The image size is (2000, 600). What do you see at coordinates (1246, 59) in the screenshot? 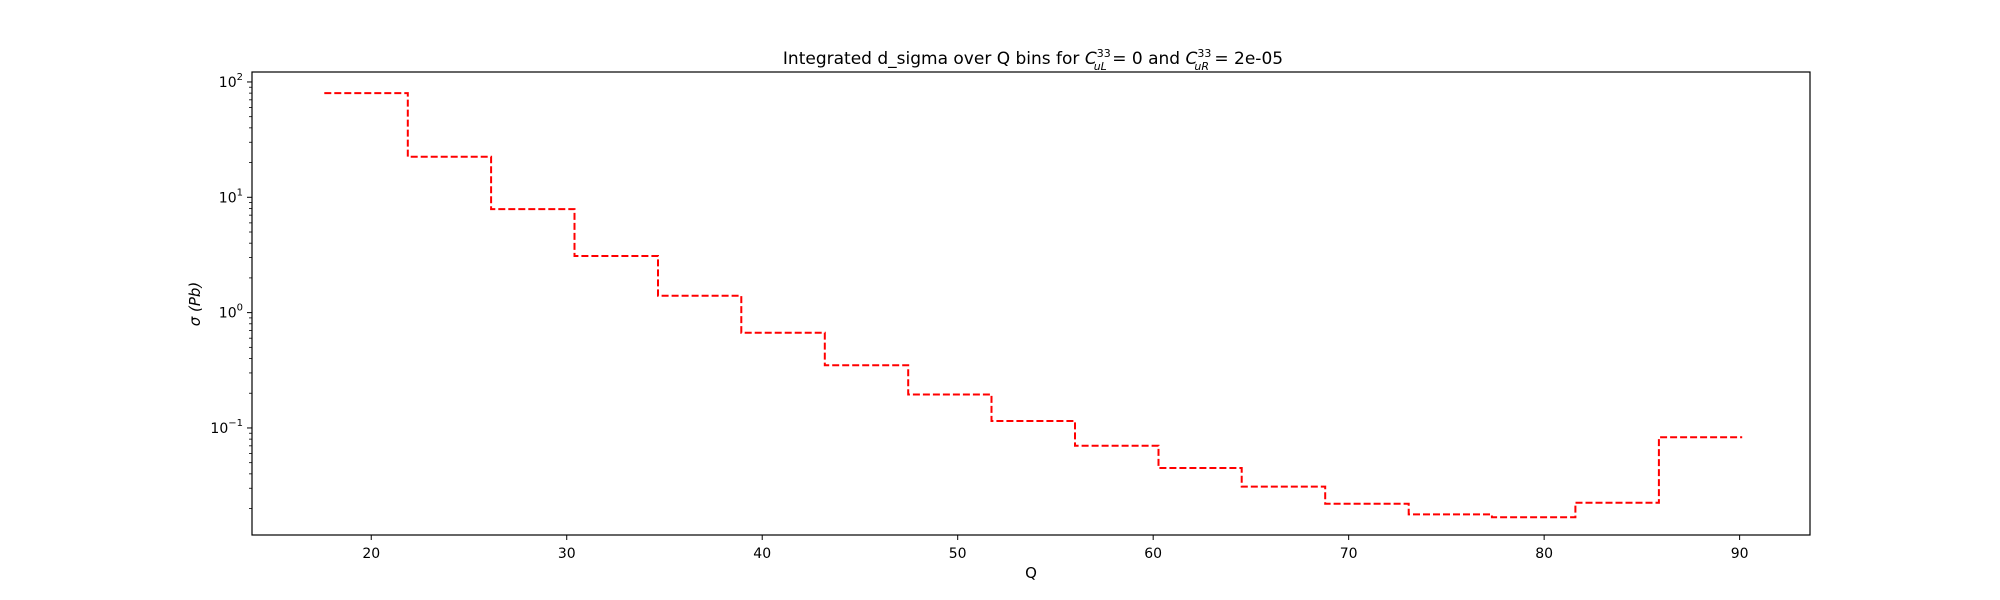
I see `chart-title-c2-value: = 2e-05` at bounding box center [1246, 59].